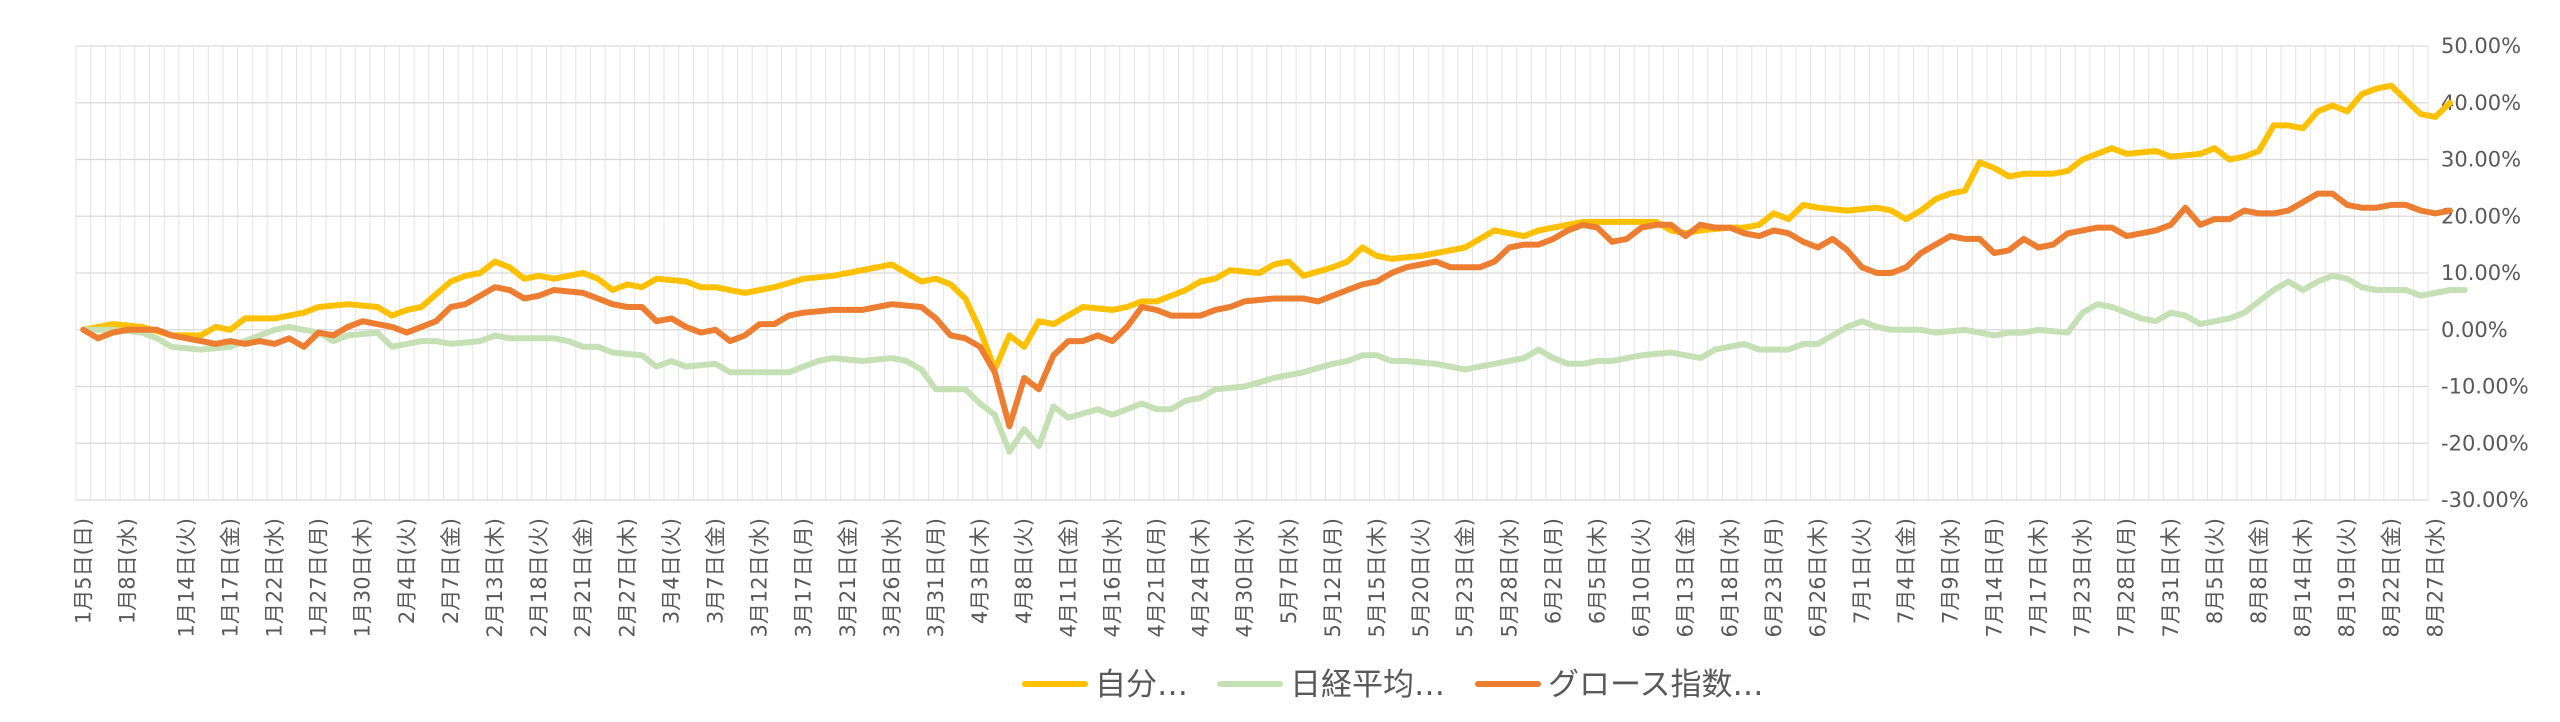  I want to click on x-tick-label: 5月15日(木), so click(1377, 577).